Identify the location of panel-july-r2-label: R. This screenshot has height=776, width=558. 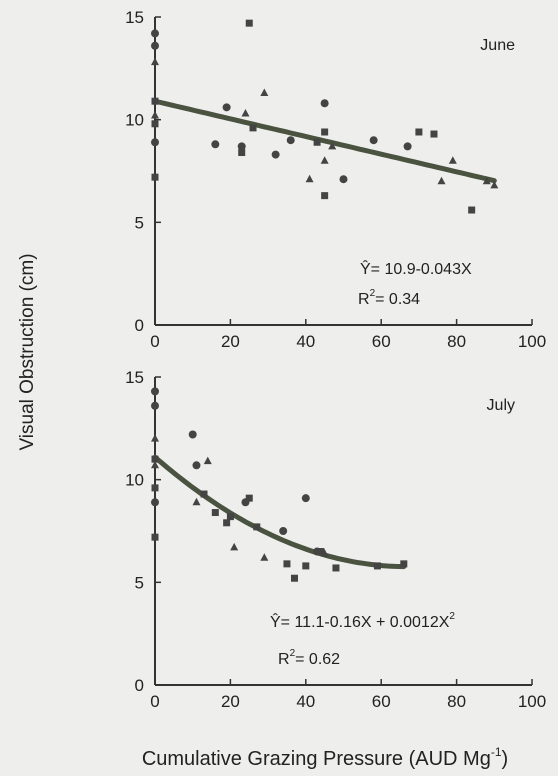
(284, 659).